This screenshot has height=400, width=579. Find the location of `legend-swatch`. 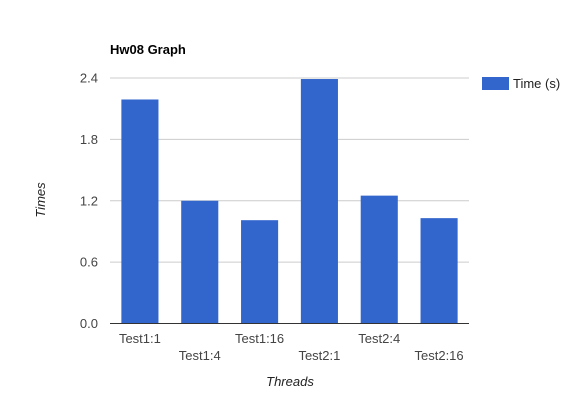

legend-swatch is located at coordinates (495, 83).